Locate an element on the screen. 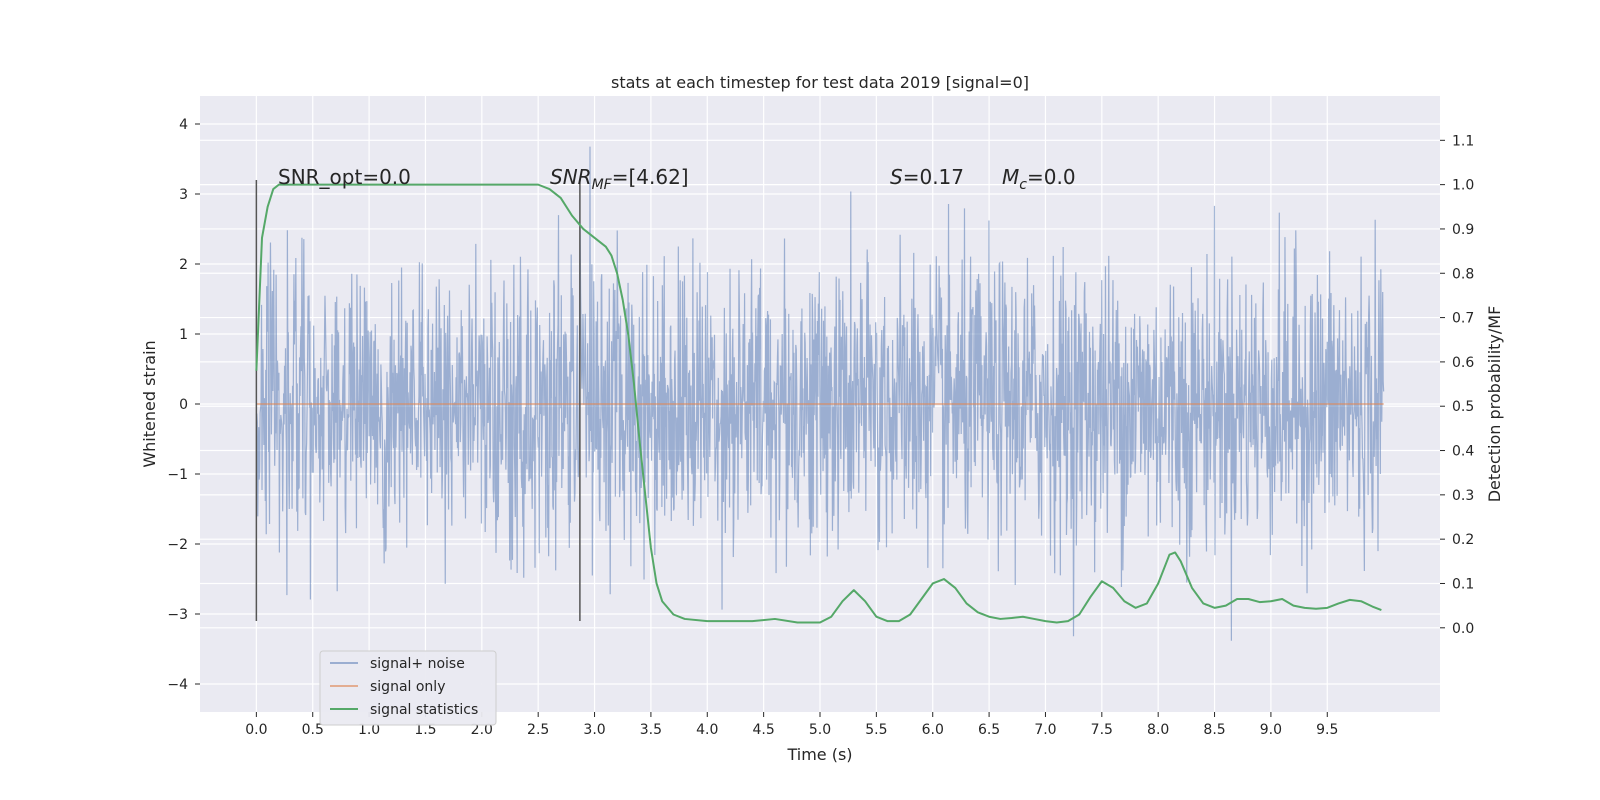 Image resolution: width=1600 pixels, height=800 pixels. legend-label-signal-only: signal only is located at coordinates (407, 687).